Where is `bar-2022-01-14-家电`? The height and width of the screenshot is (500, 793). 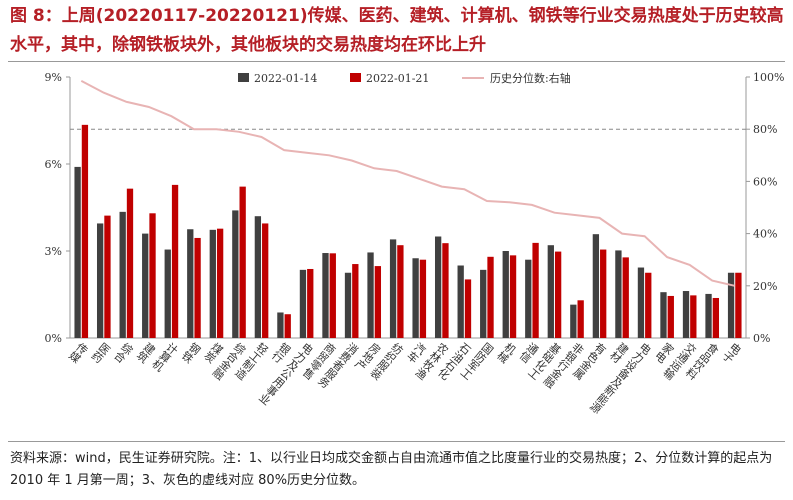 bar-2022-01-14-家电 is located at coordinates (663, 315).